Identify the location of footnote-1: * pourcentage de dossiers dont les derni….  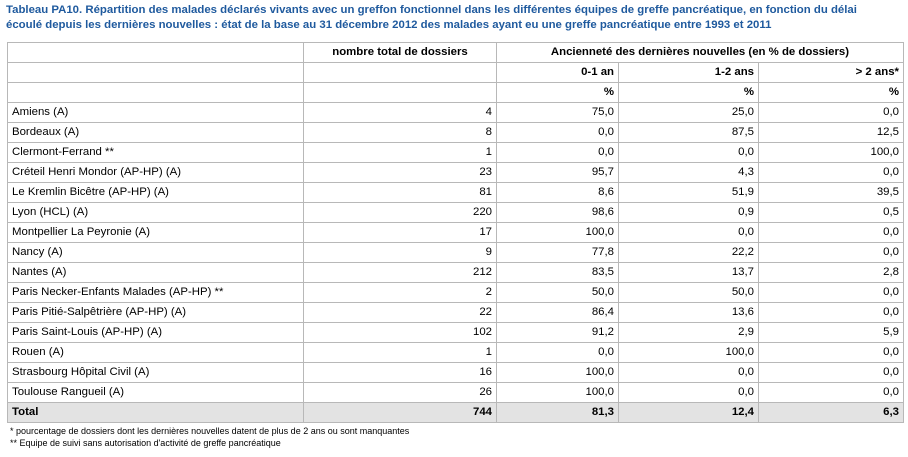
(210, 431).